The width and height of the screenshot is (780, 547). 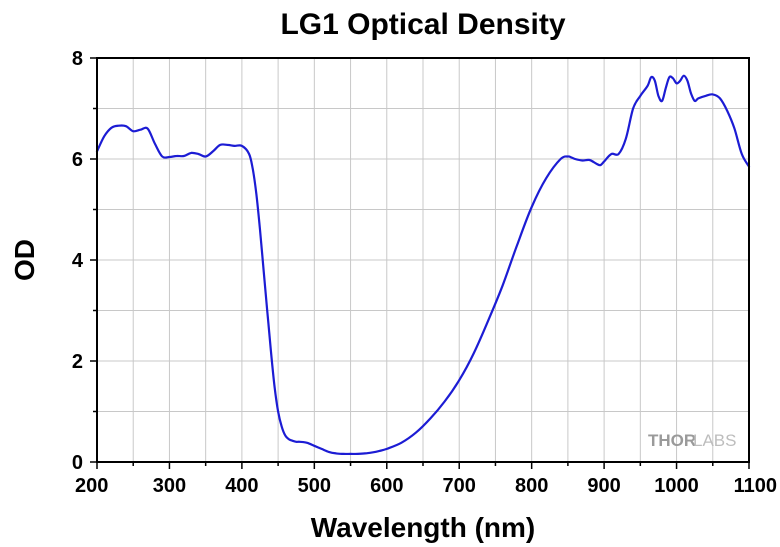 What do you see at coordinates (24, 260) in the screenshot?
I see `y-axis-label: OD` at bounding box center [24, 260].